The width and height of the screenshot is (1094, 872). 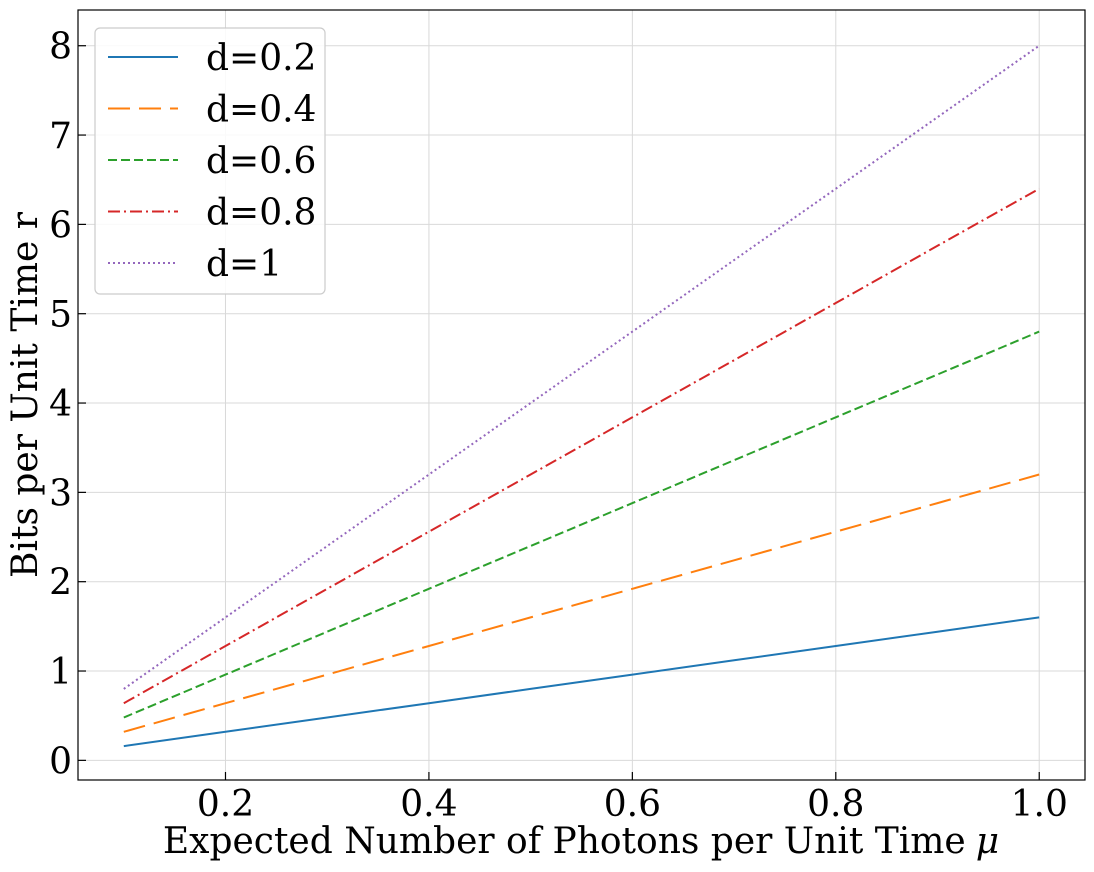 What do you see at coordinates (261, 213) in the screenshot?
I see `legend-label: d=0.8` at bounding box center [261, 213].